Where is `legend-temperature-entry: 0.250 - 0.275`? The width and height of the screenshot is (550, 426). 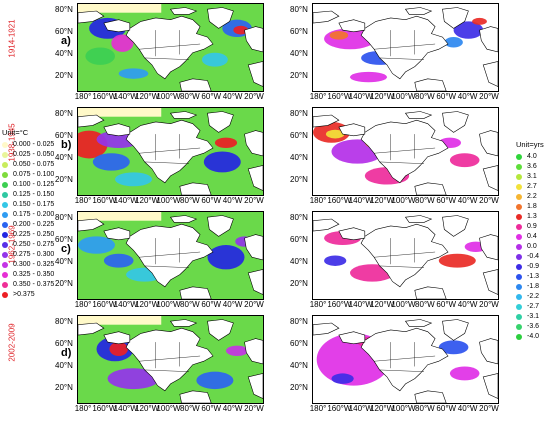 legend-temperature-entry: 0.250 - 0.275 is located at coordinates (28, 245).